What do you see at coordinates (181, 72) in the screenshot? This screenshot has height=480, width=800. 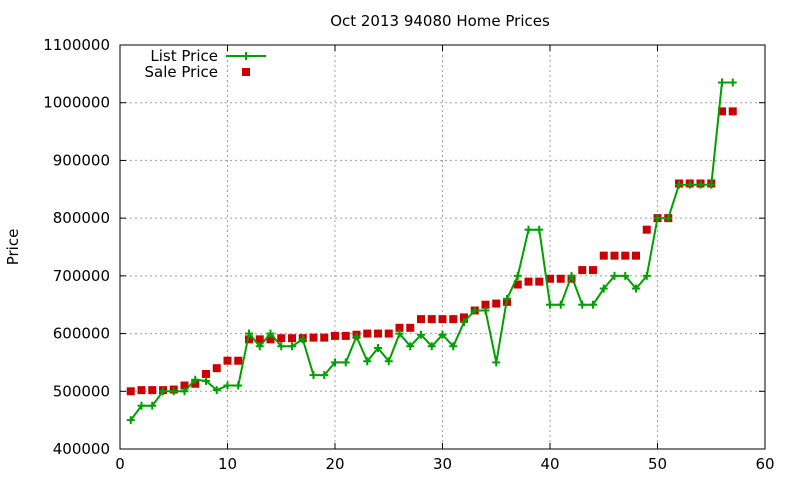 I see `legend-label-sale-price: Sale Price` at bounding box center [181, 72].